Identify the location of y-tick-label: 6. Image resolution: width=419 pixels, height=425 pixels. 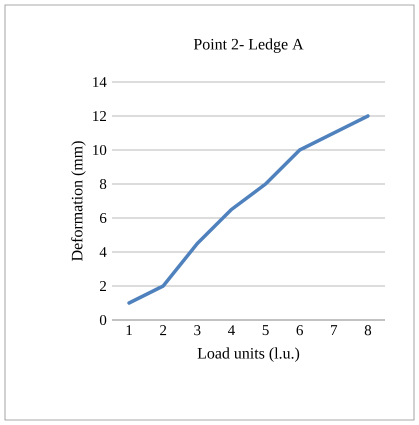
(103, 218).